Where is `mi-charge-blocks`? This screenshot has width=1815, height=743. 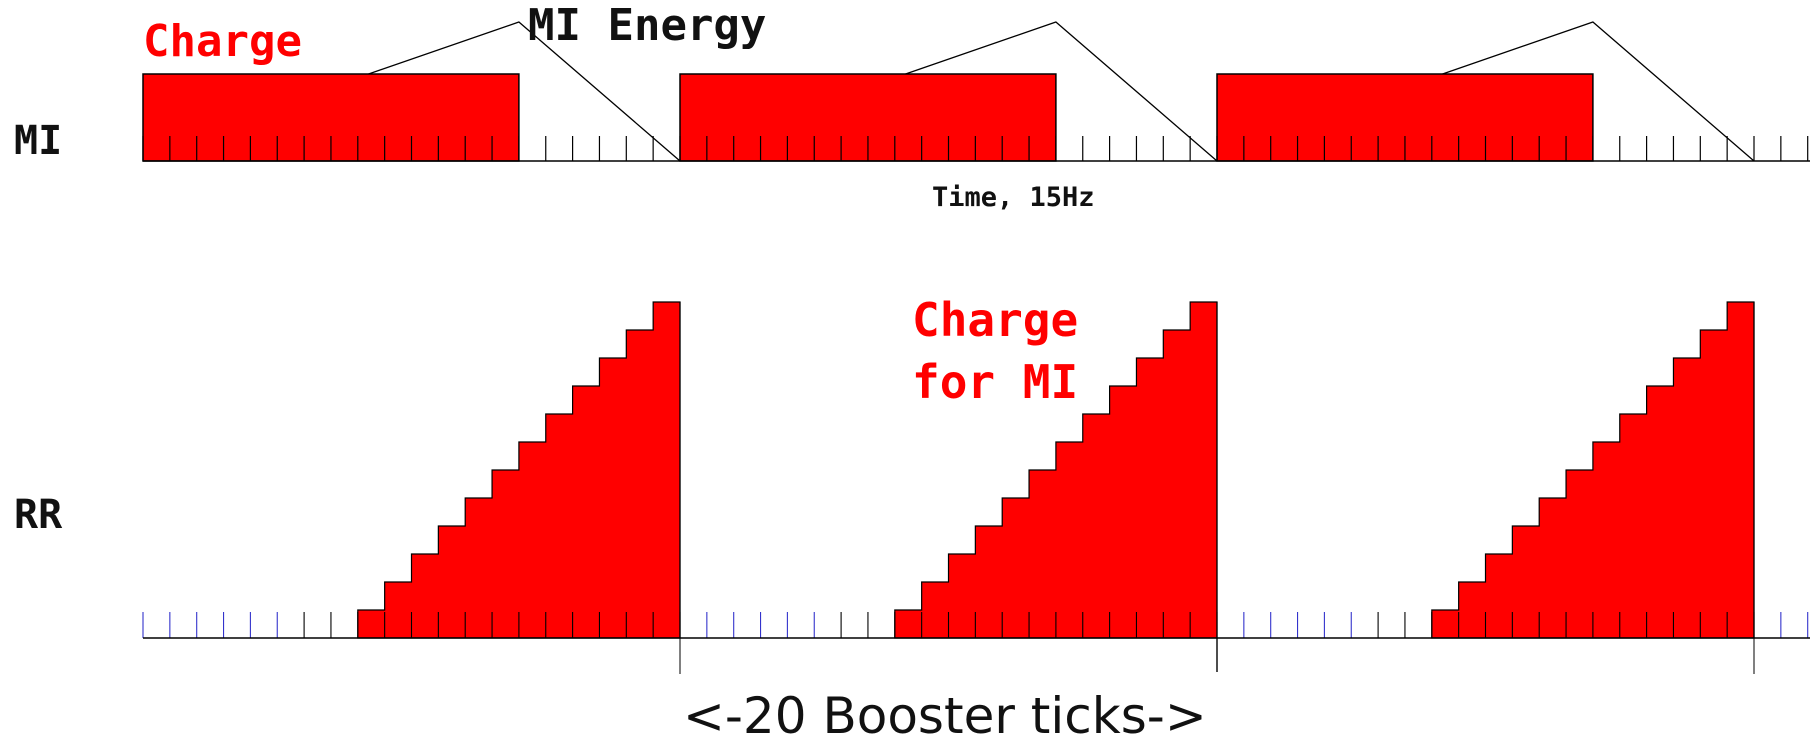 mi-charge-blocks is located at coordinates (868, 117).